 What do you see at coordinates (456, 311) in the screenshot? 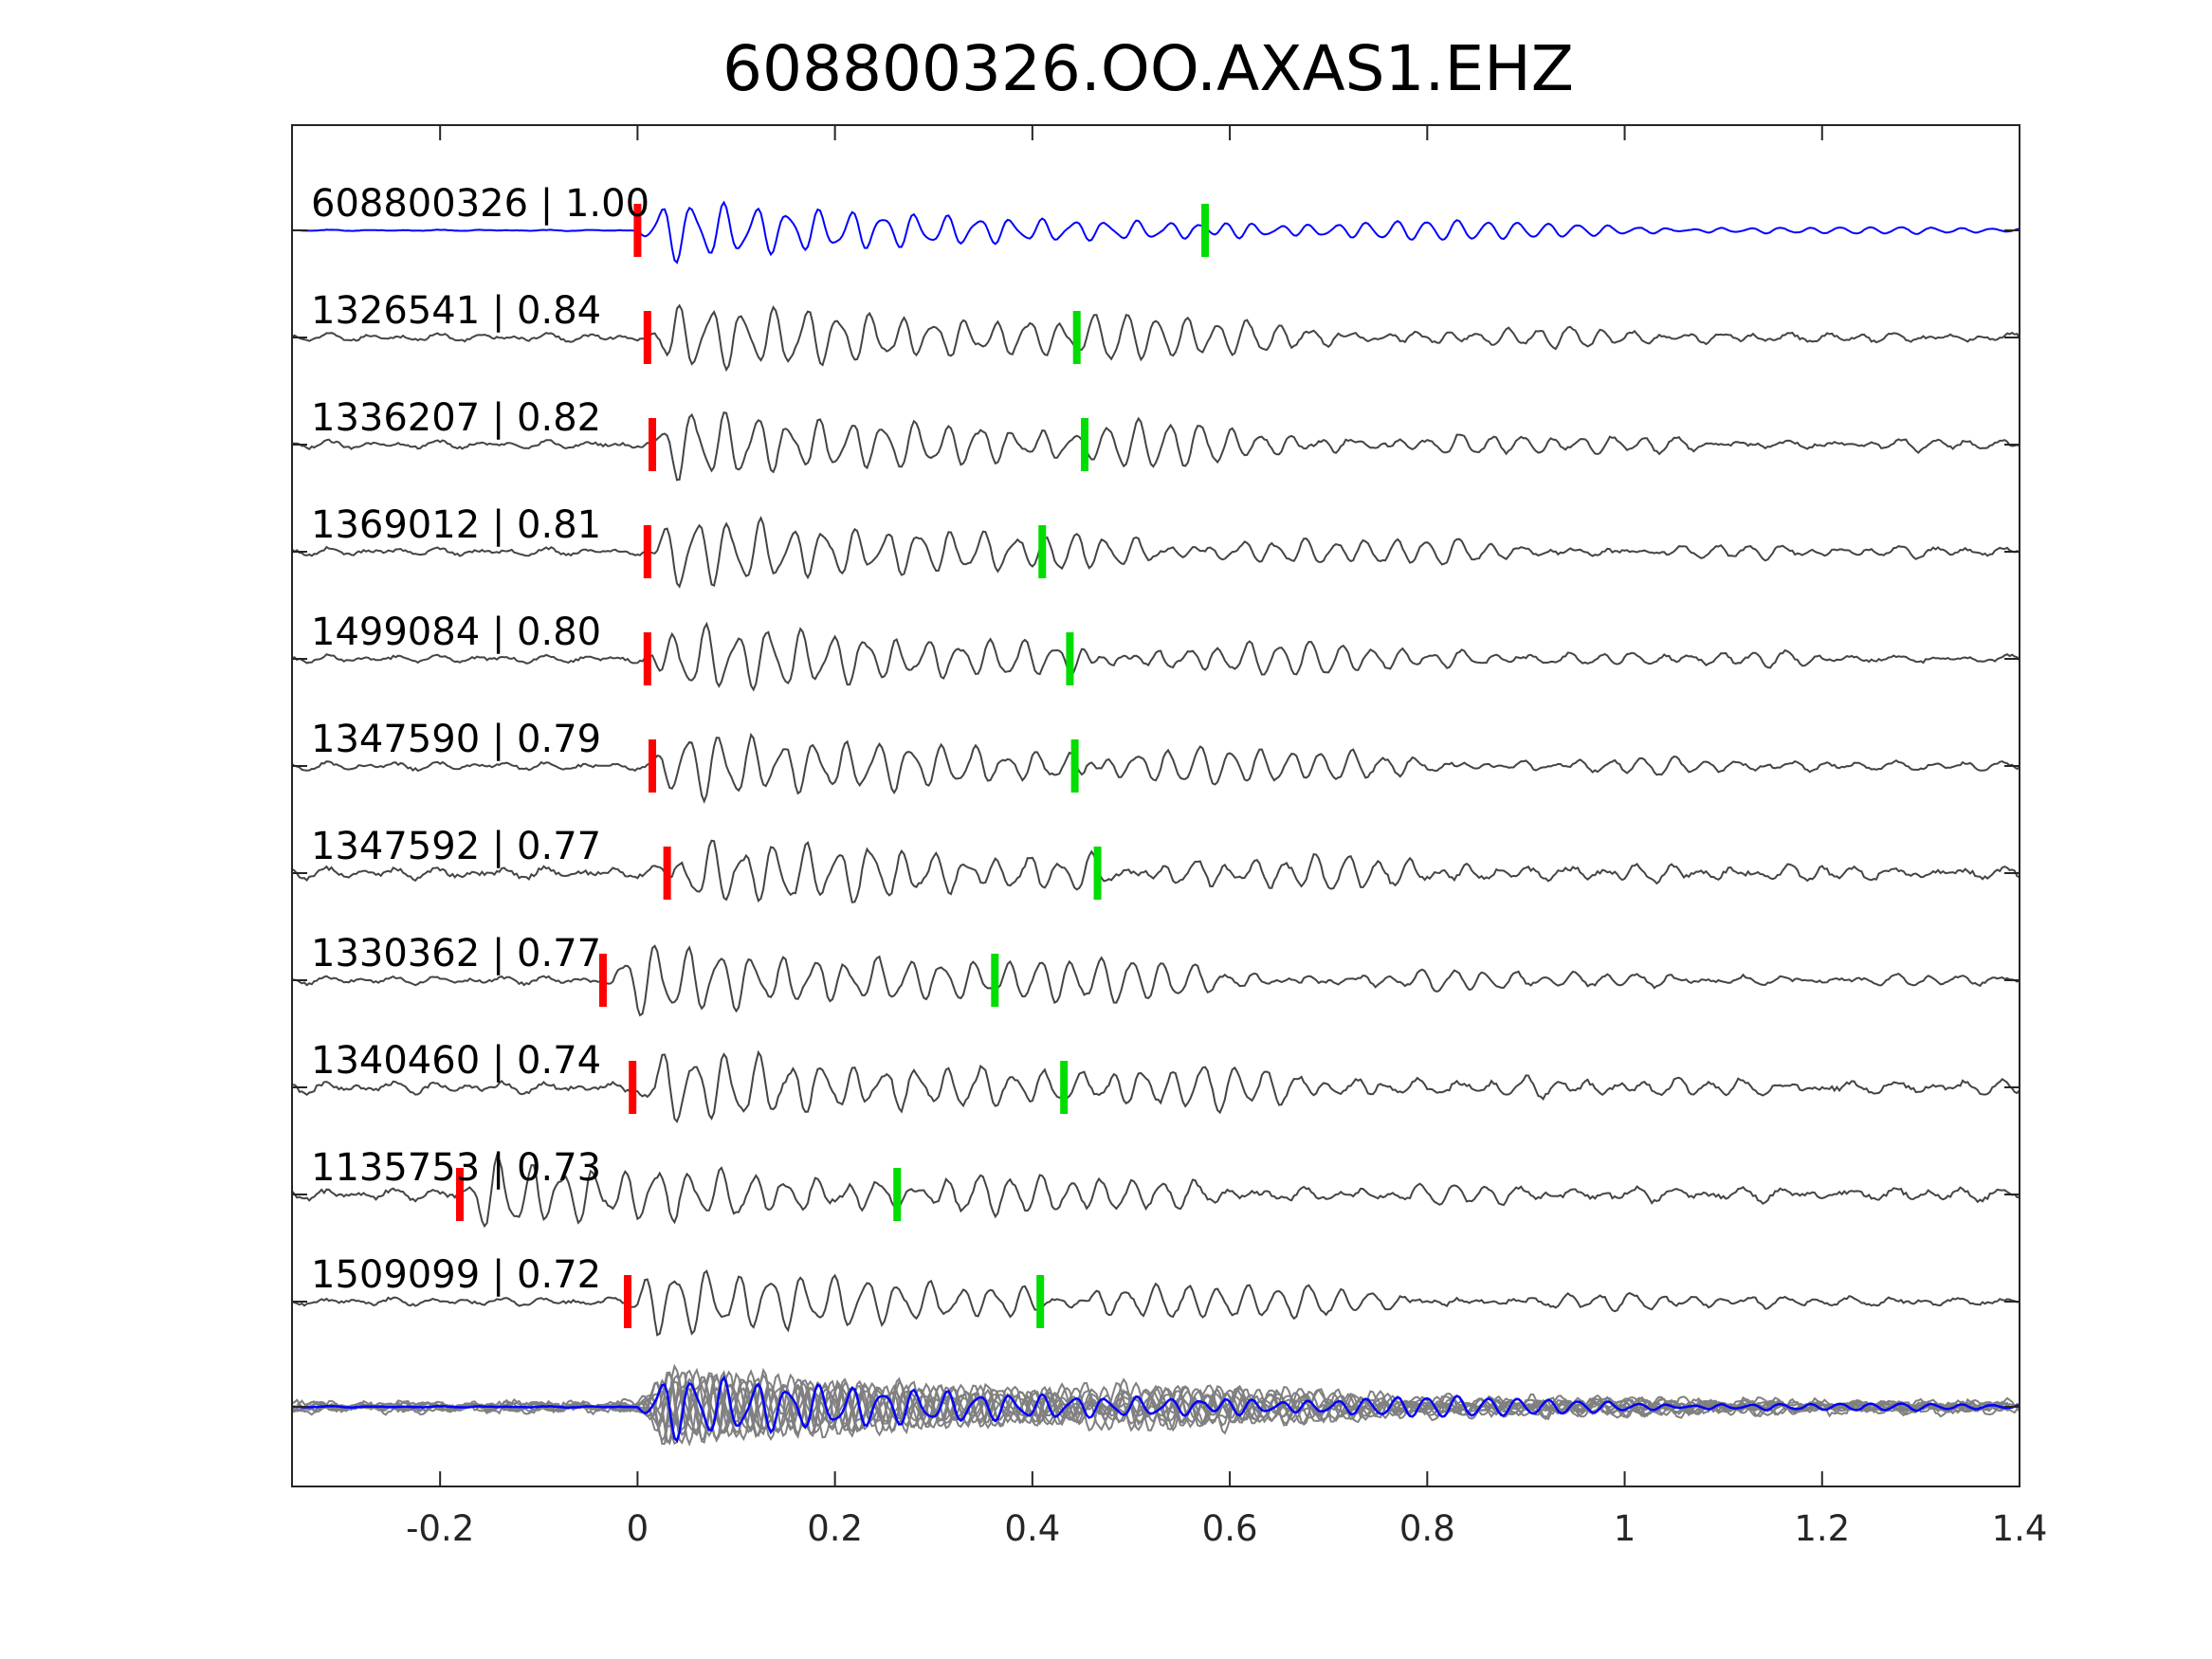
I see `trace-label: 1326541 | 0.84` at bounding box center [456, 311].